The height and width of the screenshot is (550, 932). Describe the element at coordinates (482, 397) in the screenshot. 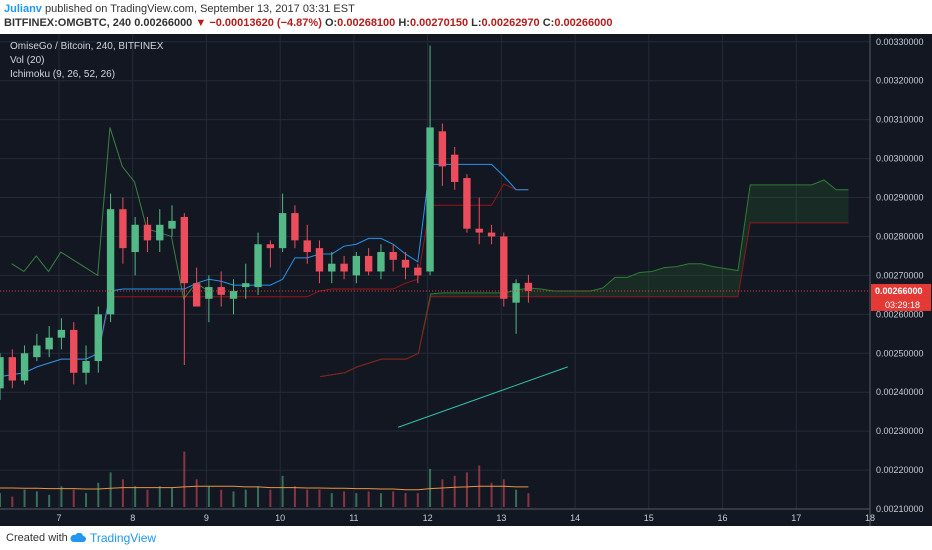

I see `trend-line` at that location.